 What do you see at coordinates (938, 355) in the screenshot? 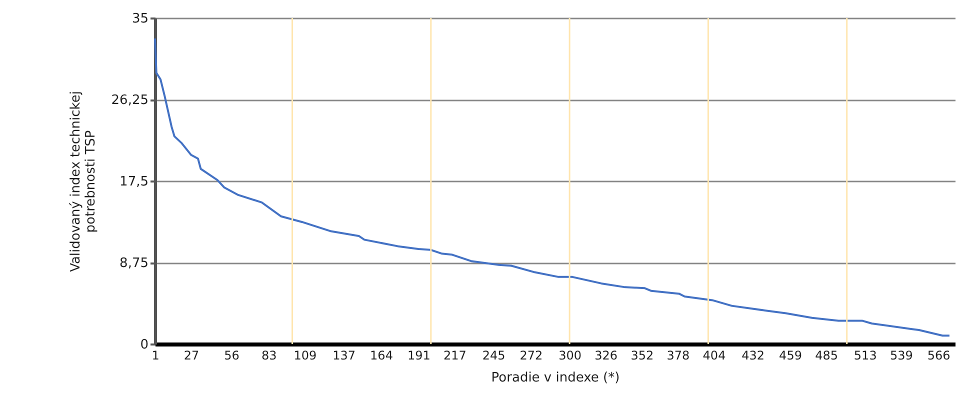
I see `x-tick-label: 566` at bounding box center [938, 355].